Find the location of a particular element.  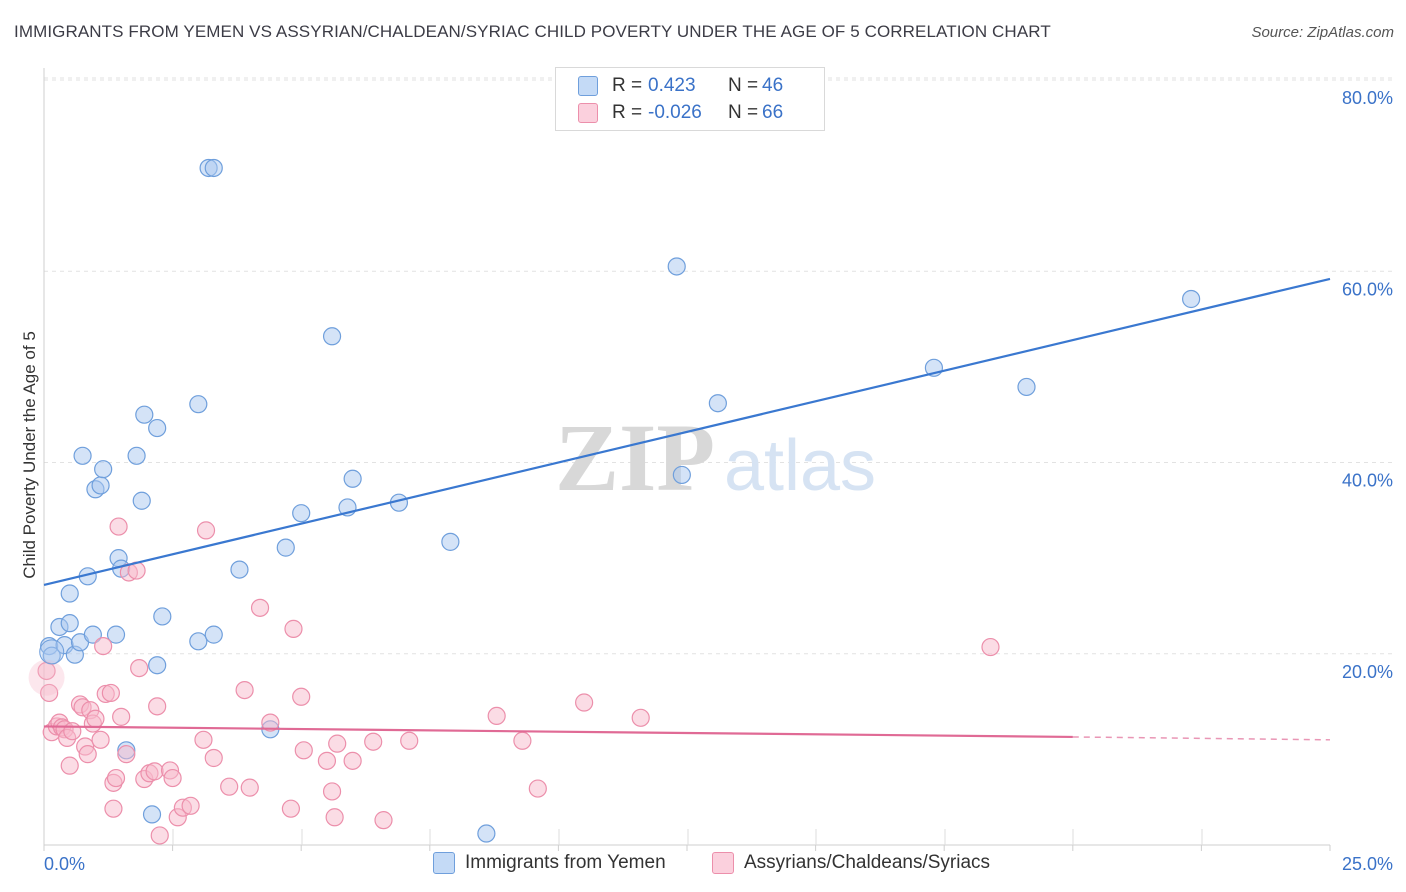

legend-n-value: 46 is located at coordinates (773, 85).